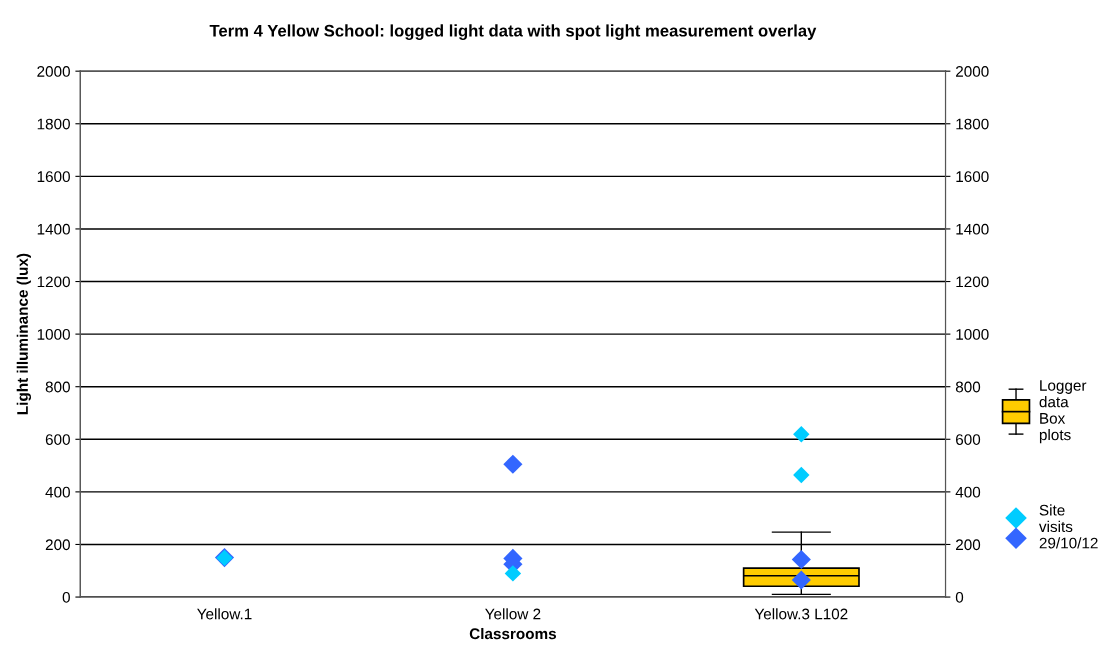 The image size is (1115, 659). What do you see at coordinates (513, 32) in the screenshot?
I see `chart-title: Term 4 Yellow School: logged light data with spot light measurement overlay` at bounding box center [513, 32].